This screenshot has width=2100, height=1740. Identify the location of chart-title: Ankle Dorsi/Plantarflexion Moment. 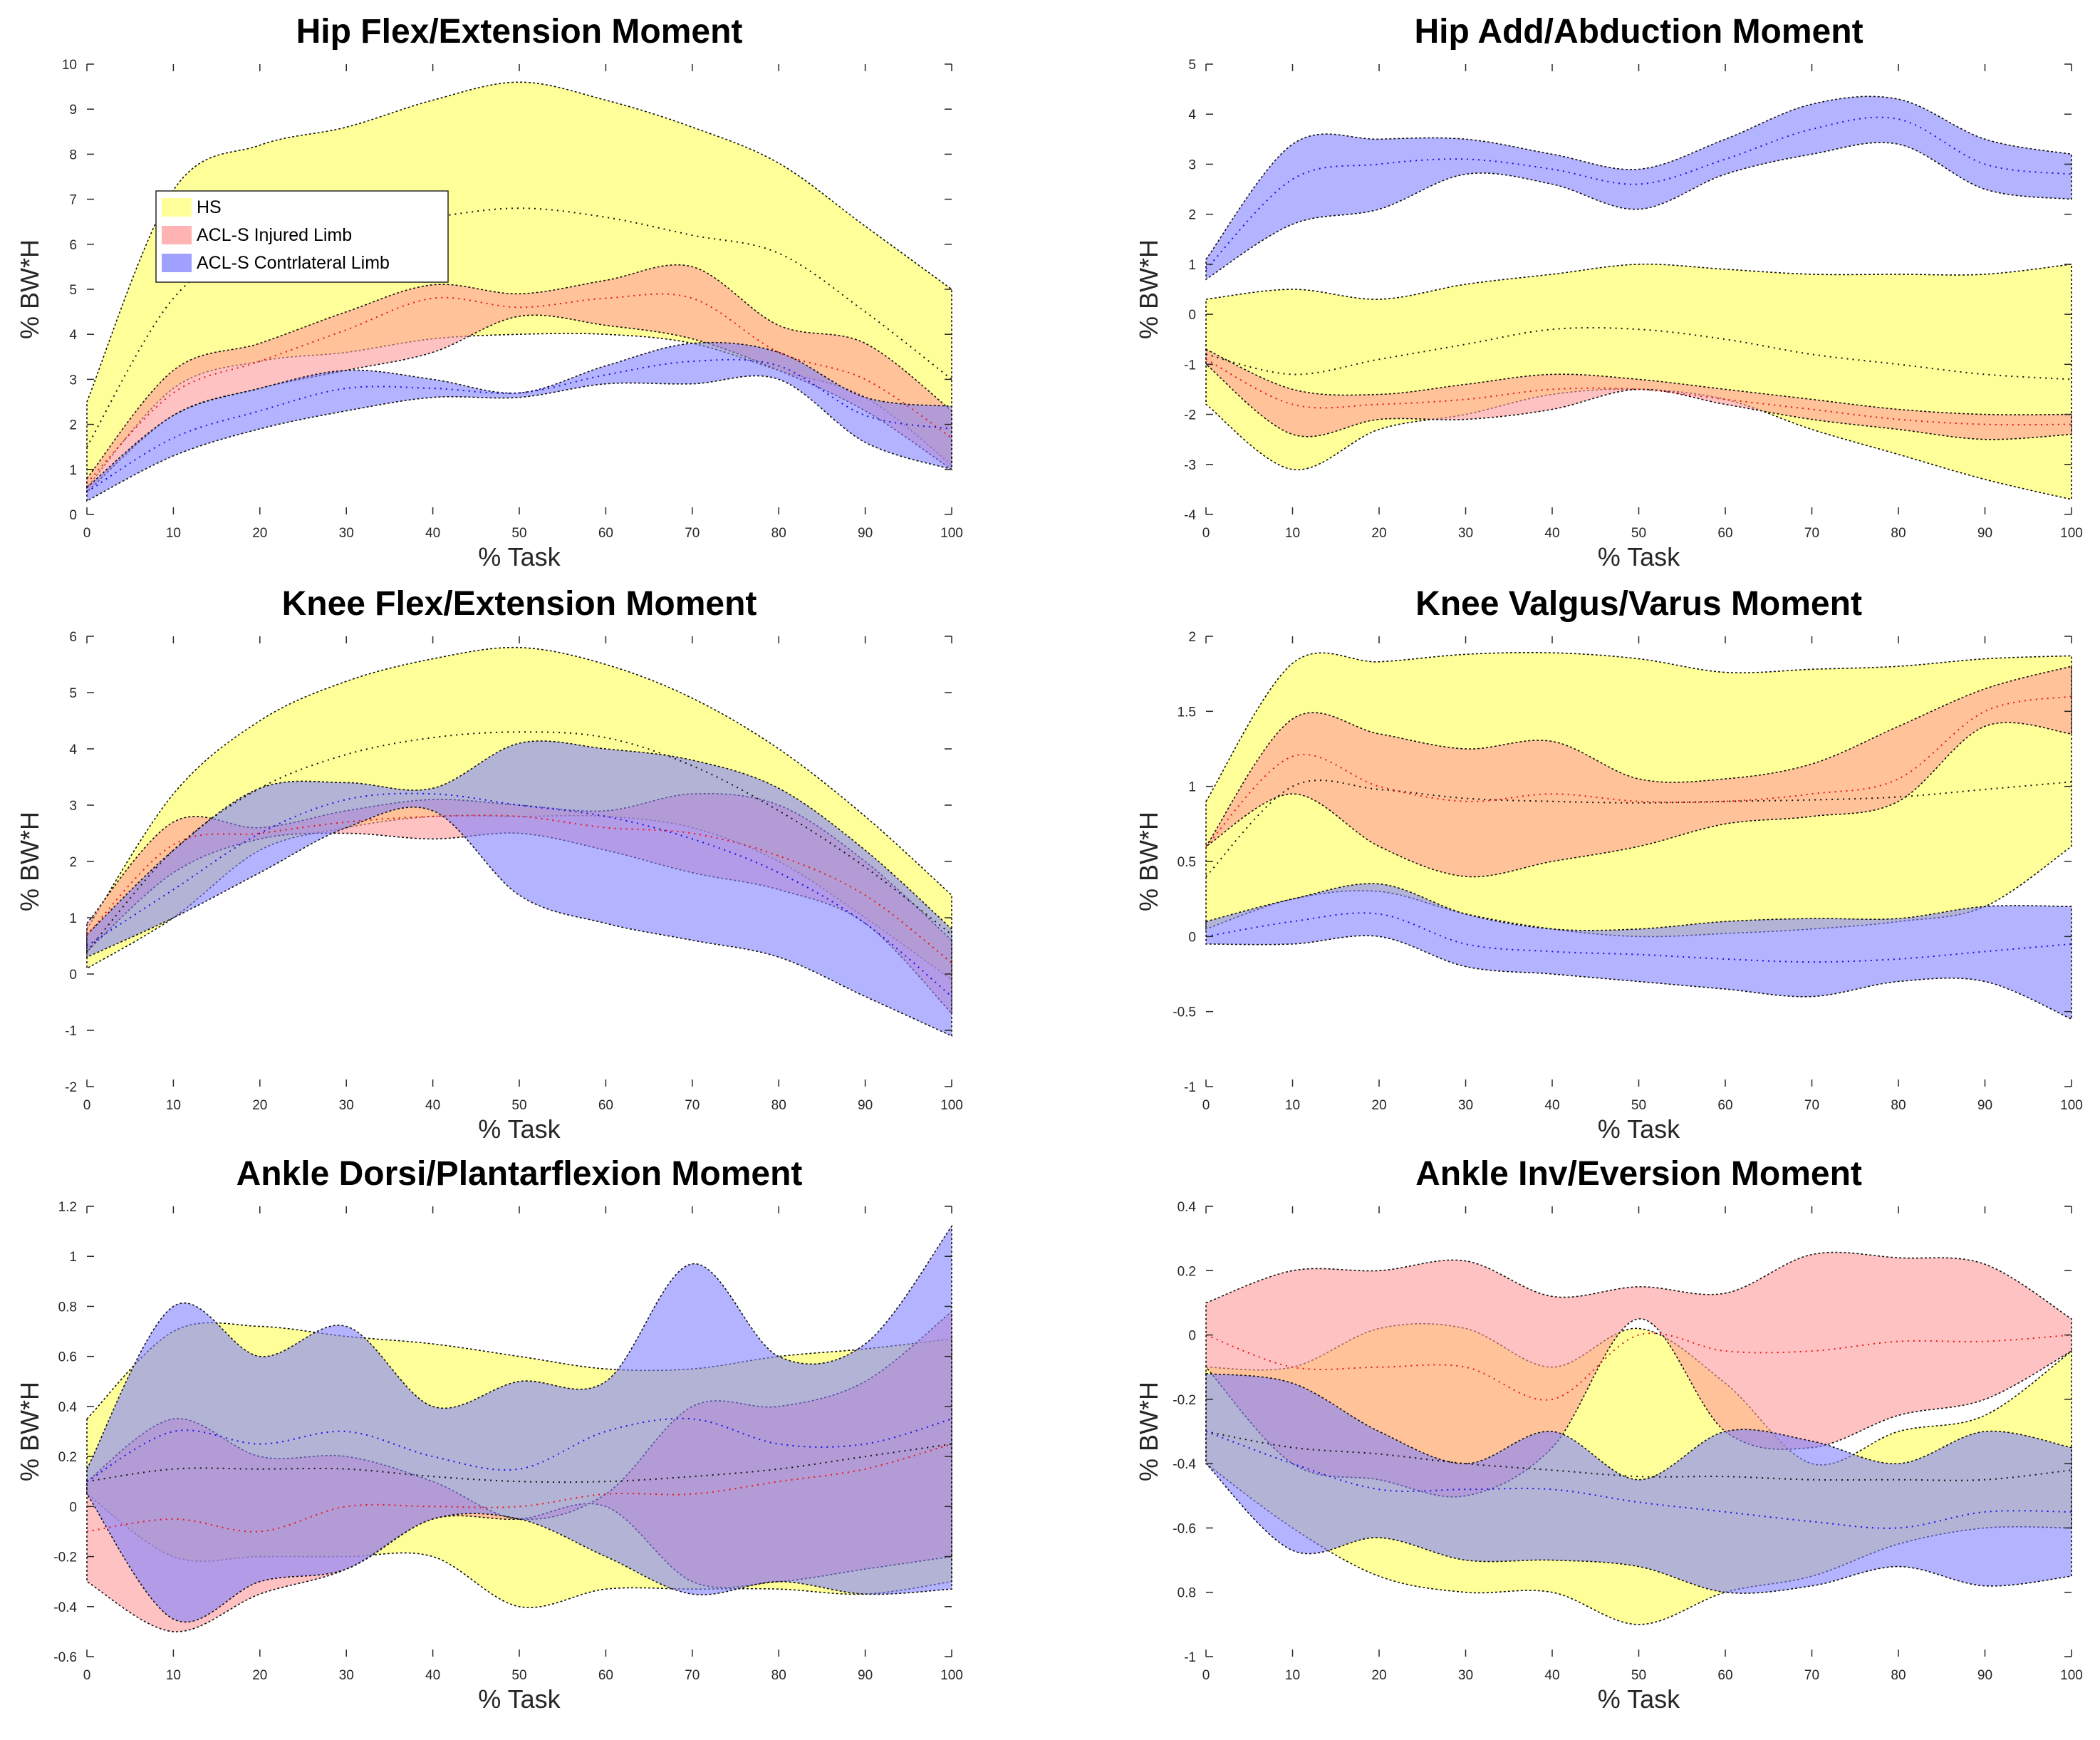
(519, 1174).